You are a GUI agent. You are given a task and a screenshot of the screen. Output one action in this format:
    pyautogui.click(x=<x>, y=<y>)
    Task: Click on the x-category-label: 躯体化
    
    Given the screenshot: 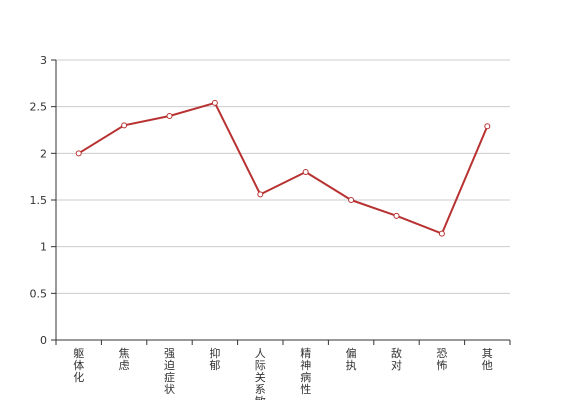 What is the action you would take?
    pyautogui.click(x=78, y=365)
    